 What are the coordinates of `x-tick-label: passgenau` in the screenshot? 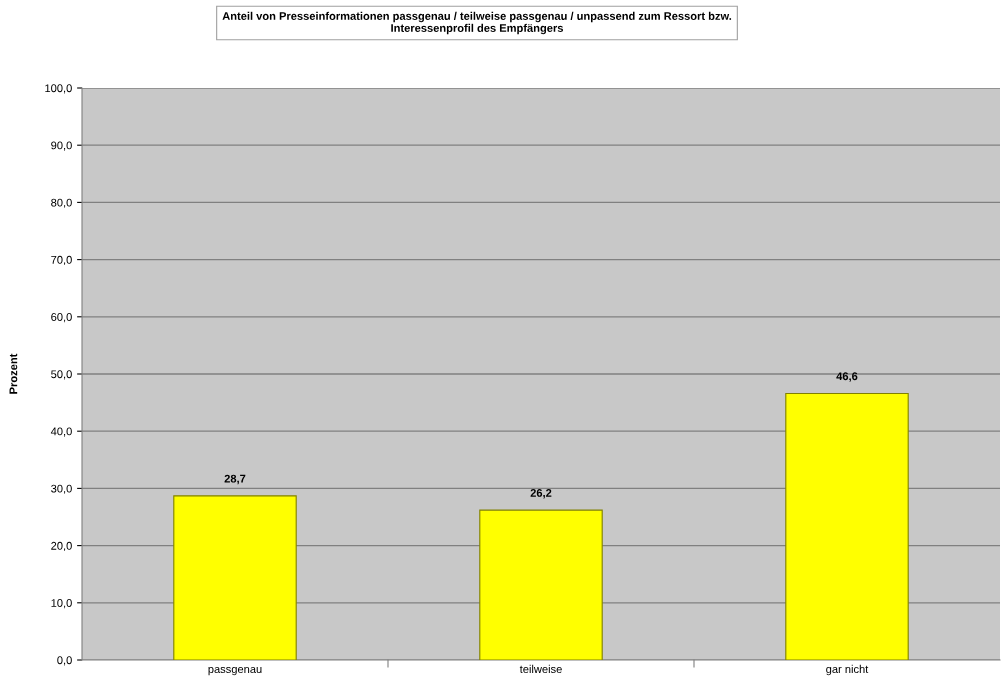 It's located at (235, 671).